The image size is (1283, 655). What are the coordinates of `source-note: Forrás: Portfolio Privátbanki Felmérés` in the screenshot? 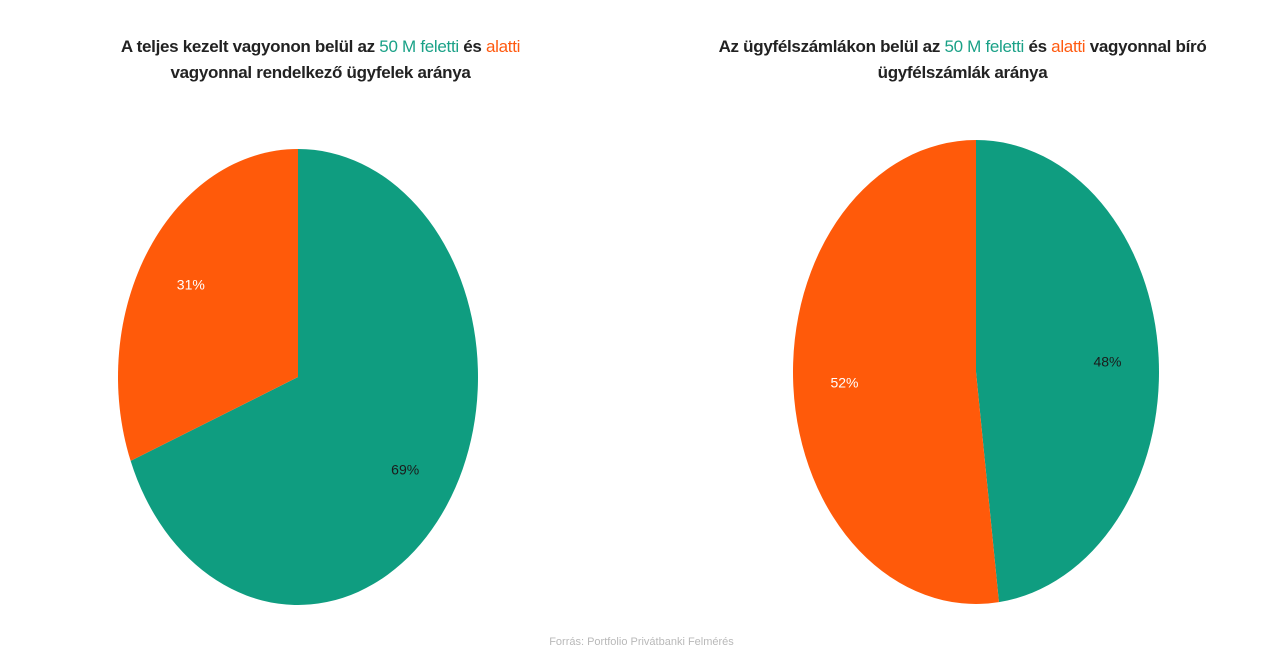 It's located at (641, 642).